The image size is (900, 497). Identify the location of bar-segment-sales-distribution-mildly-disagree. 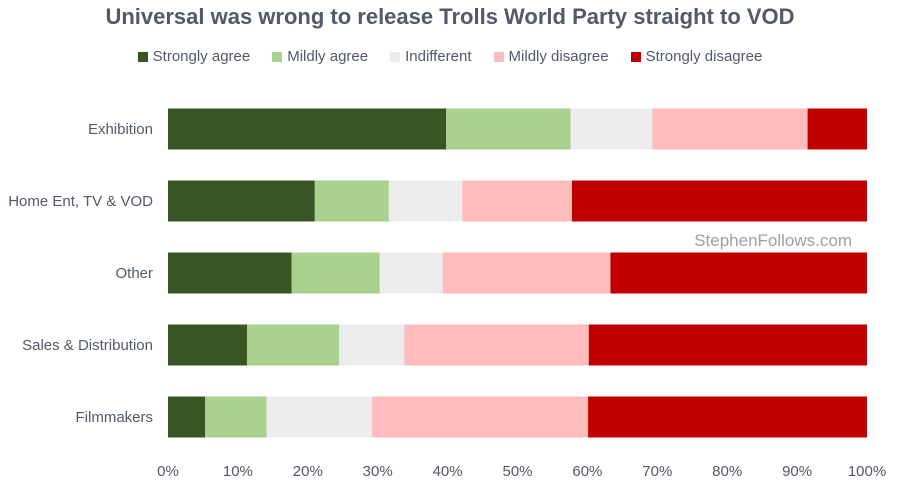
(496, 345).